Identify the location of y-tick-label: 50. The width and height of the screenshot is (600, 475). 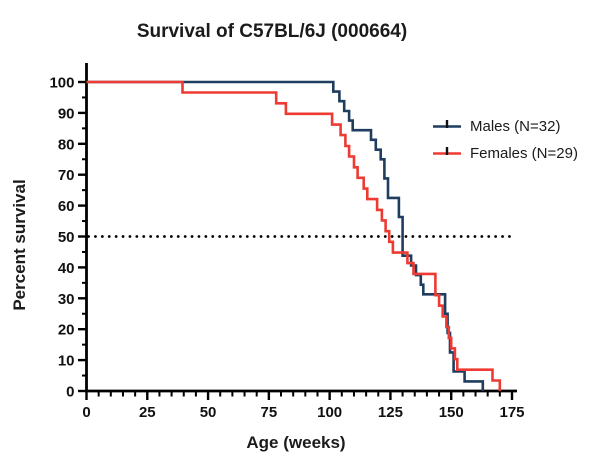
(66, 237).